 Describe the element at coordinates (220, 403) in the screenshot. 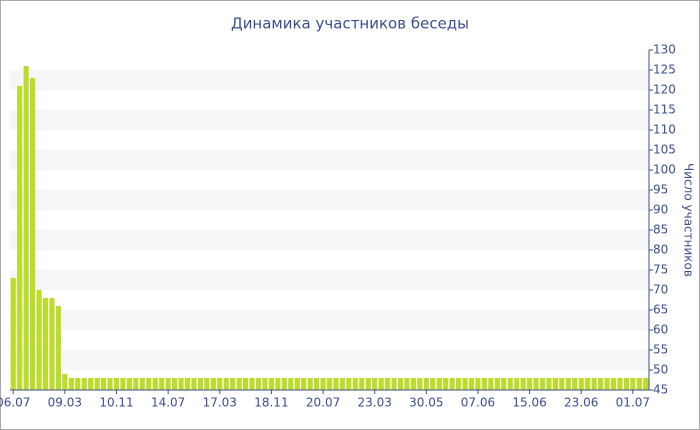

I see `x-tick-label: 17.03` at that location.